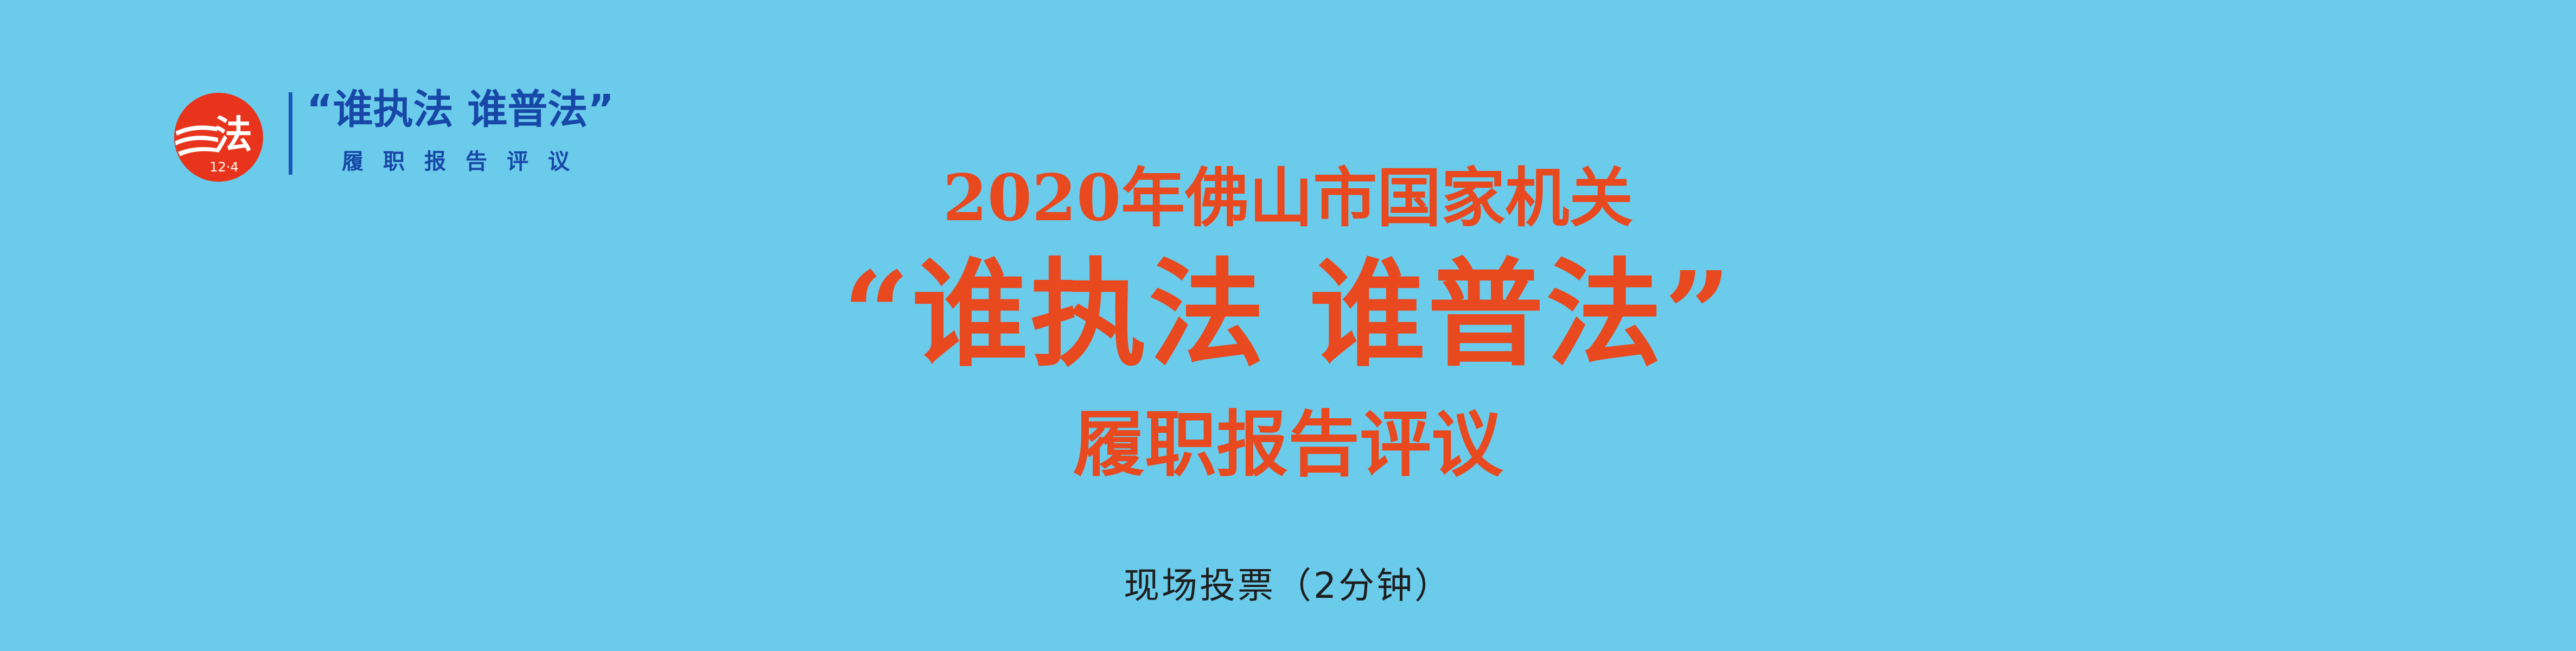  I want to click on logo-subtitle: 履职报告评议, so click(465, 161).